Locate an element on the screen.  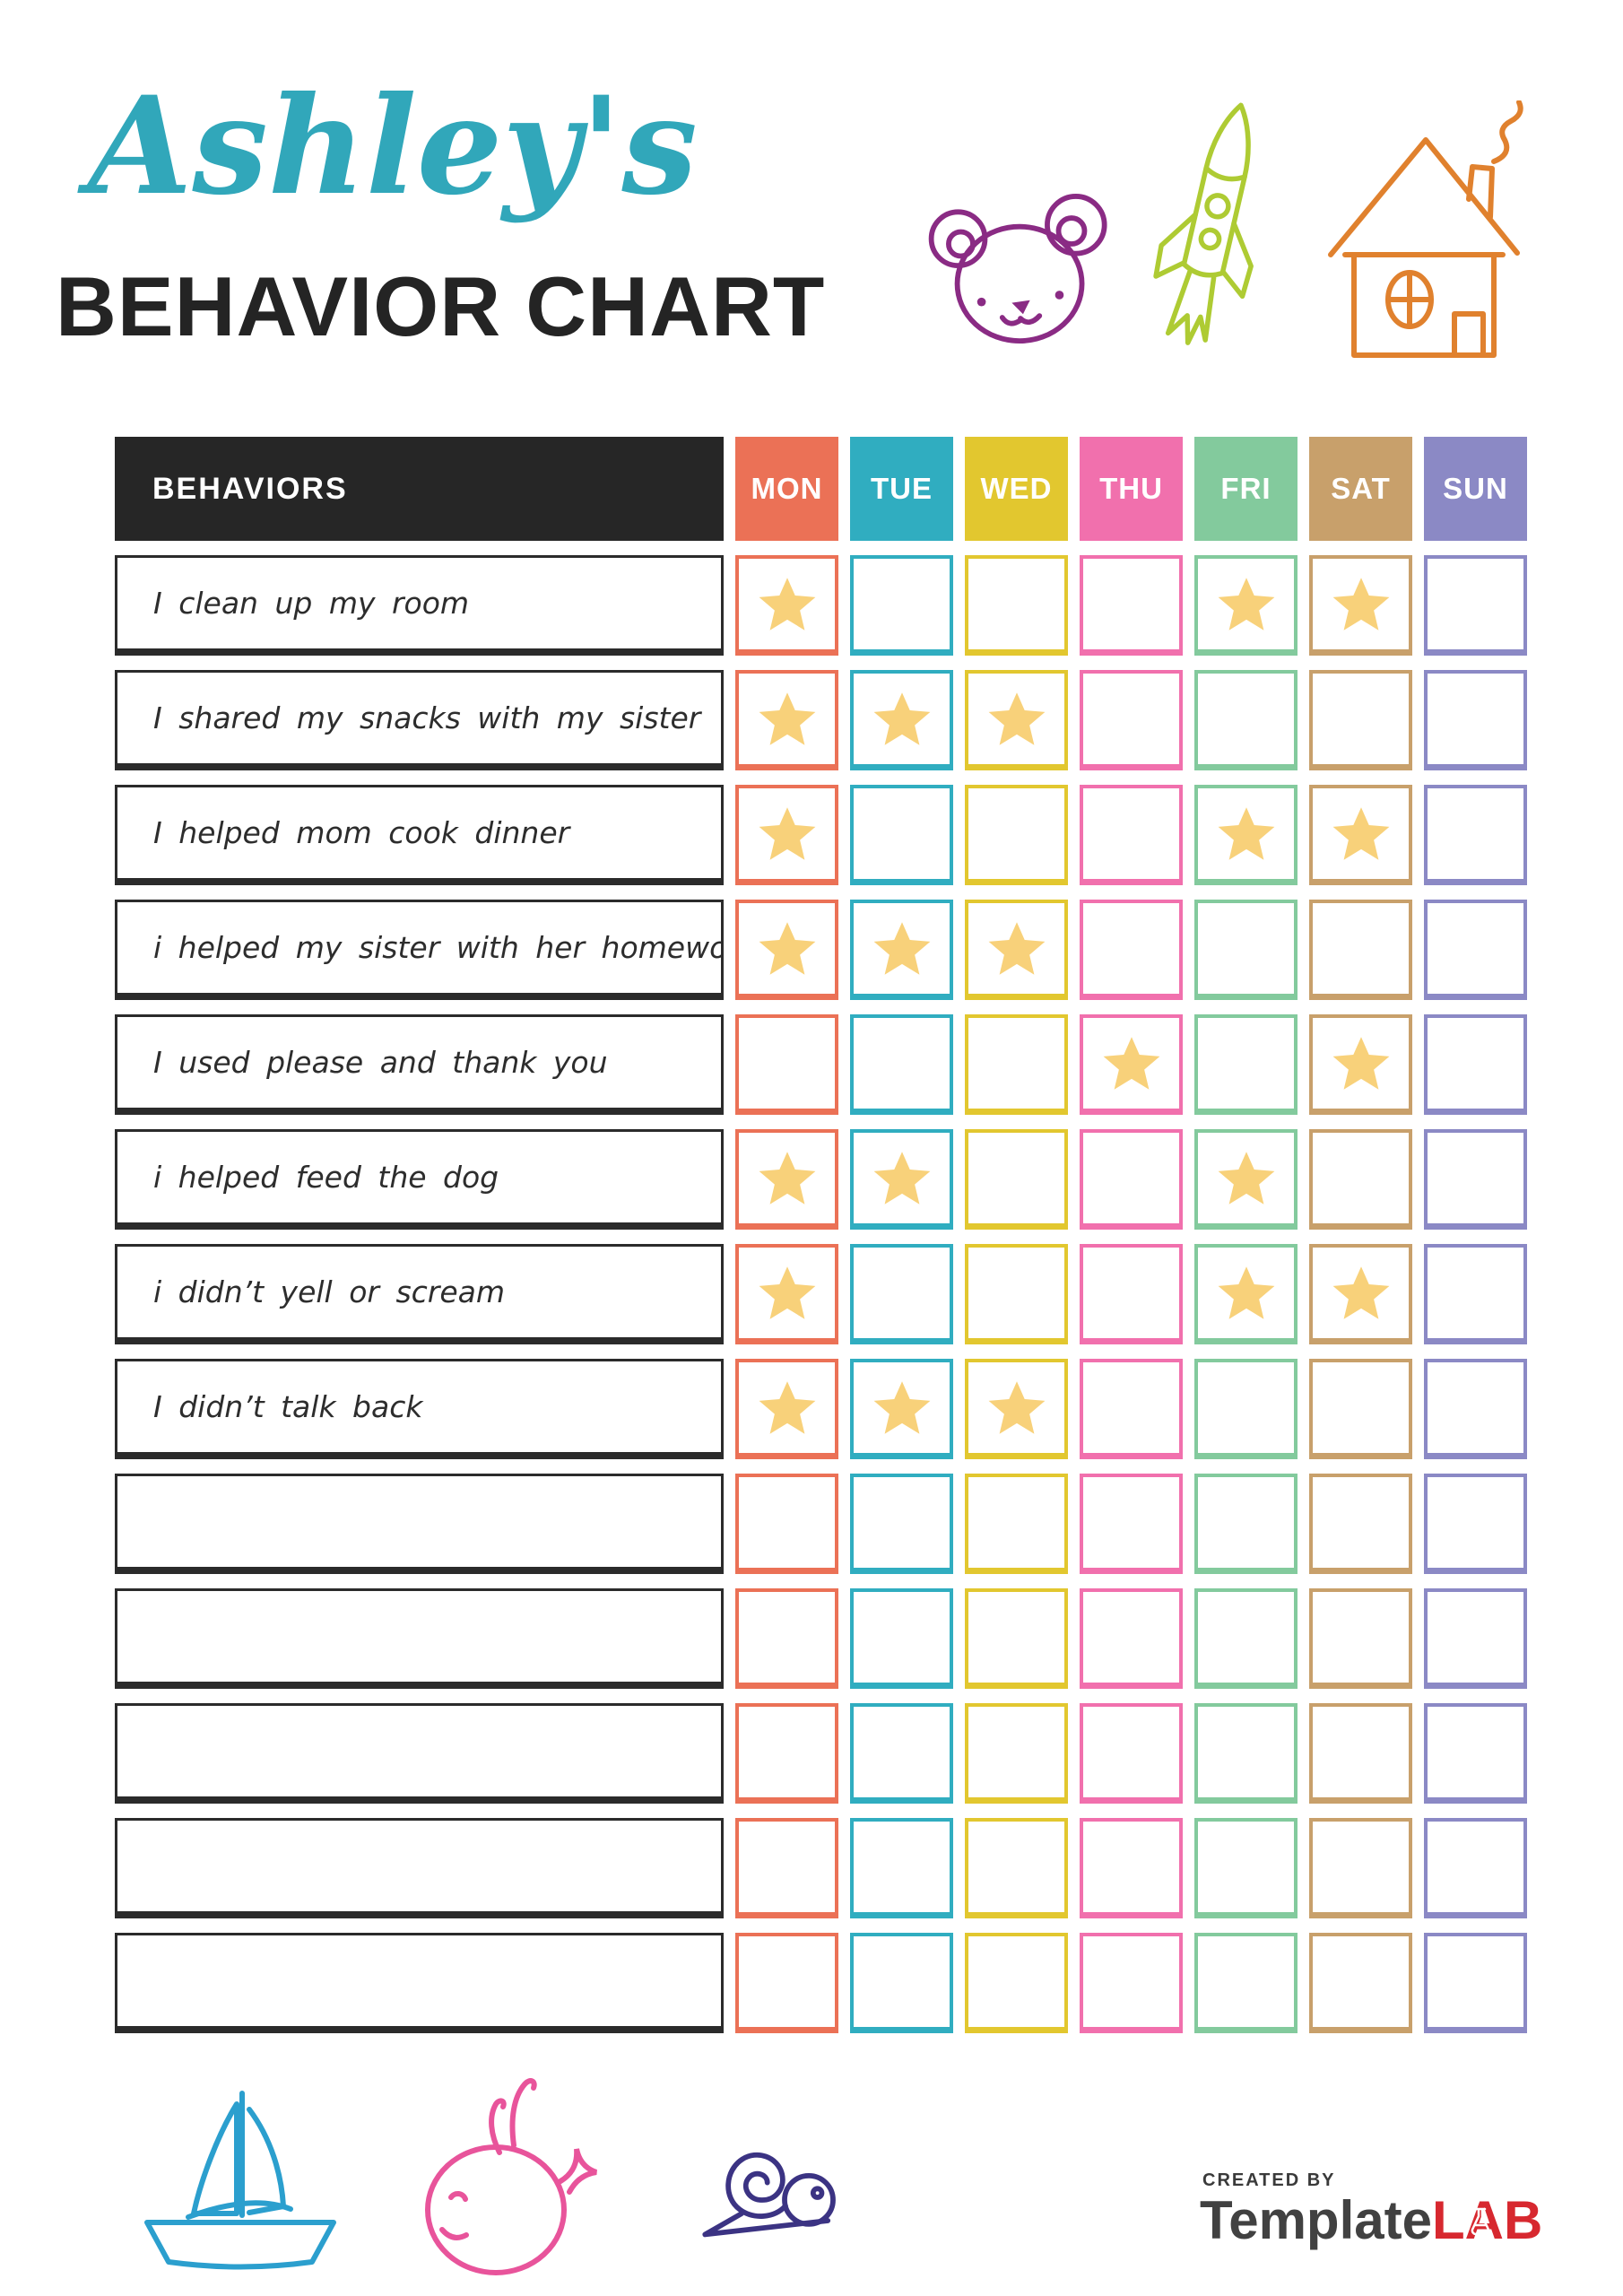
behavior-label: i didn’t yell or scream is located at coordinates (419, 1294).